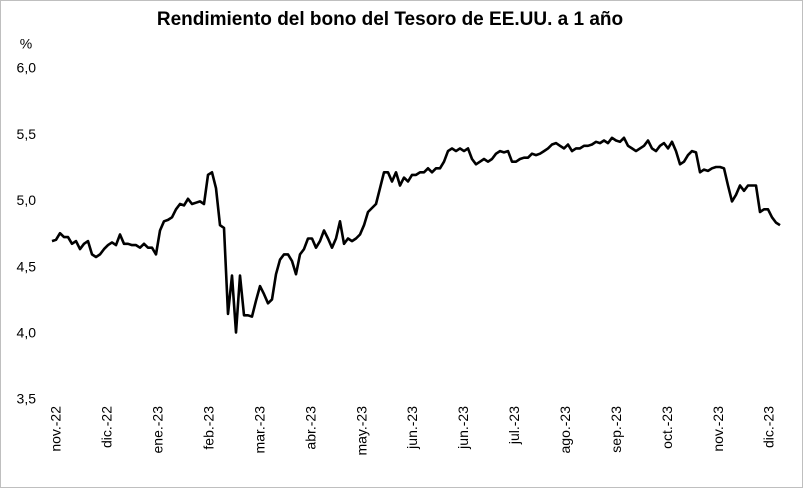 Image resolution: width=803 pixels, height=488 pixels. I want to click on x-tick-label: ene.-23, so click(158, 430).